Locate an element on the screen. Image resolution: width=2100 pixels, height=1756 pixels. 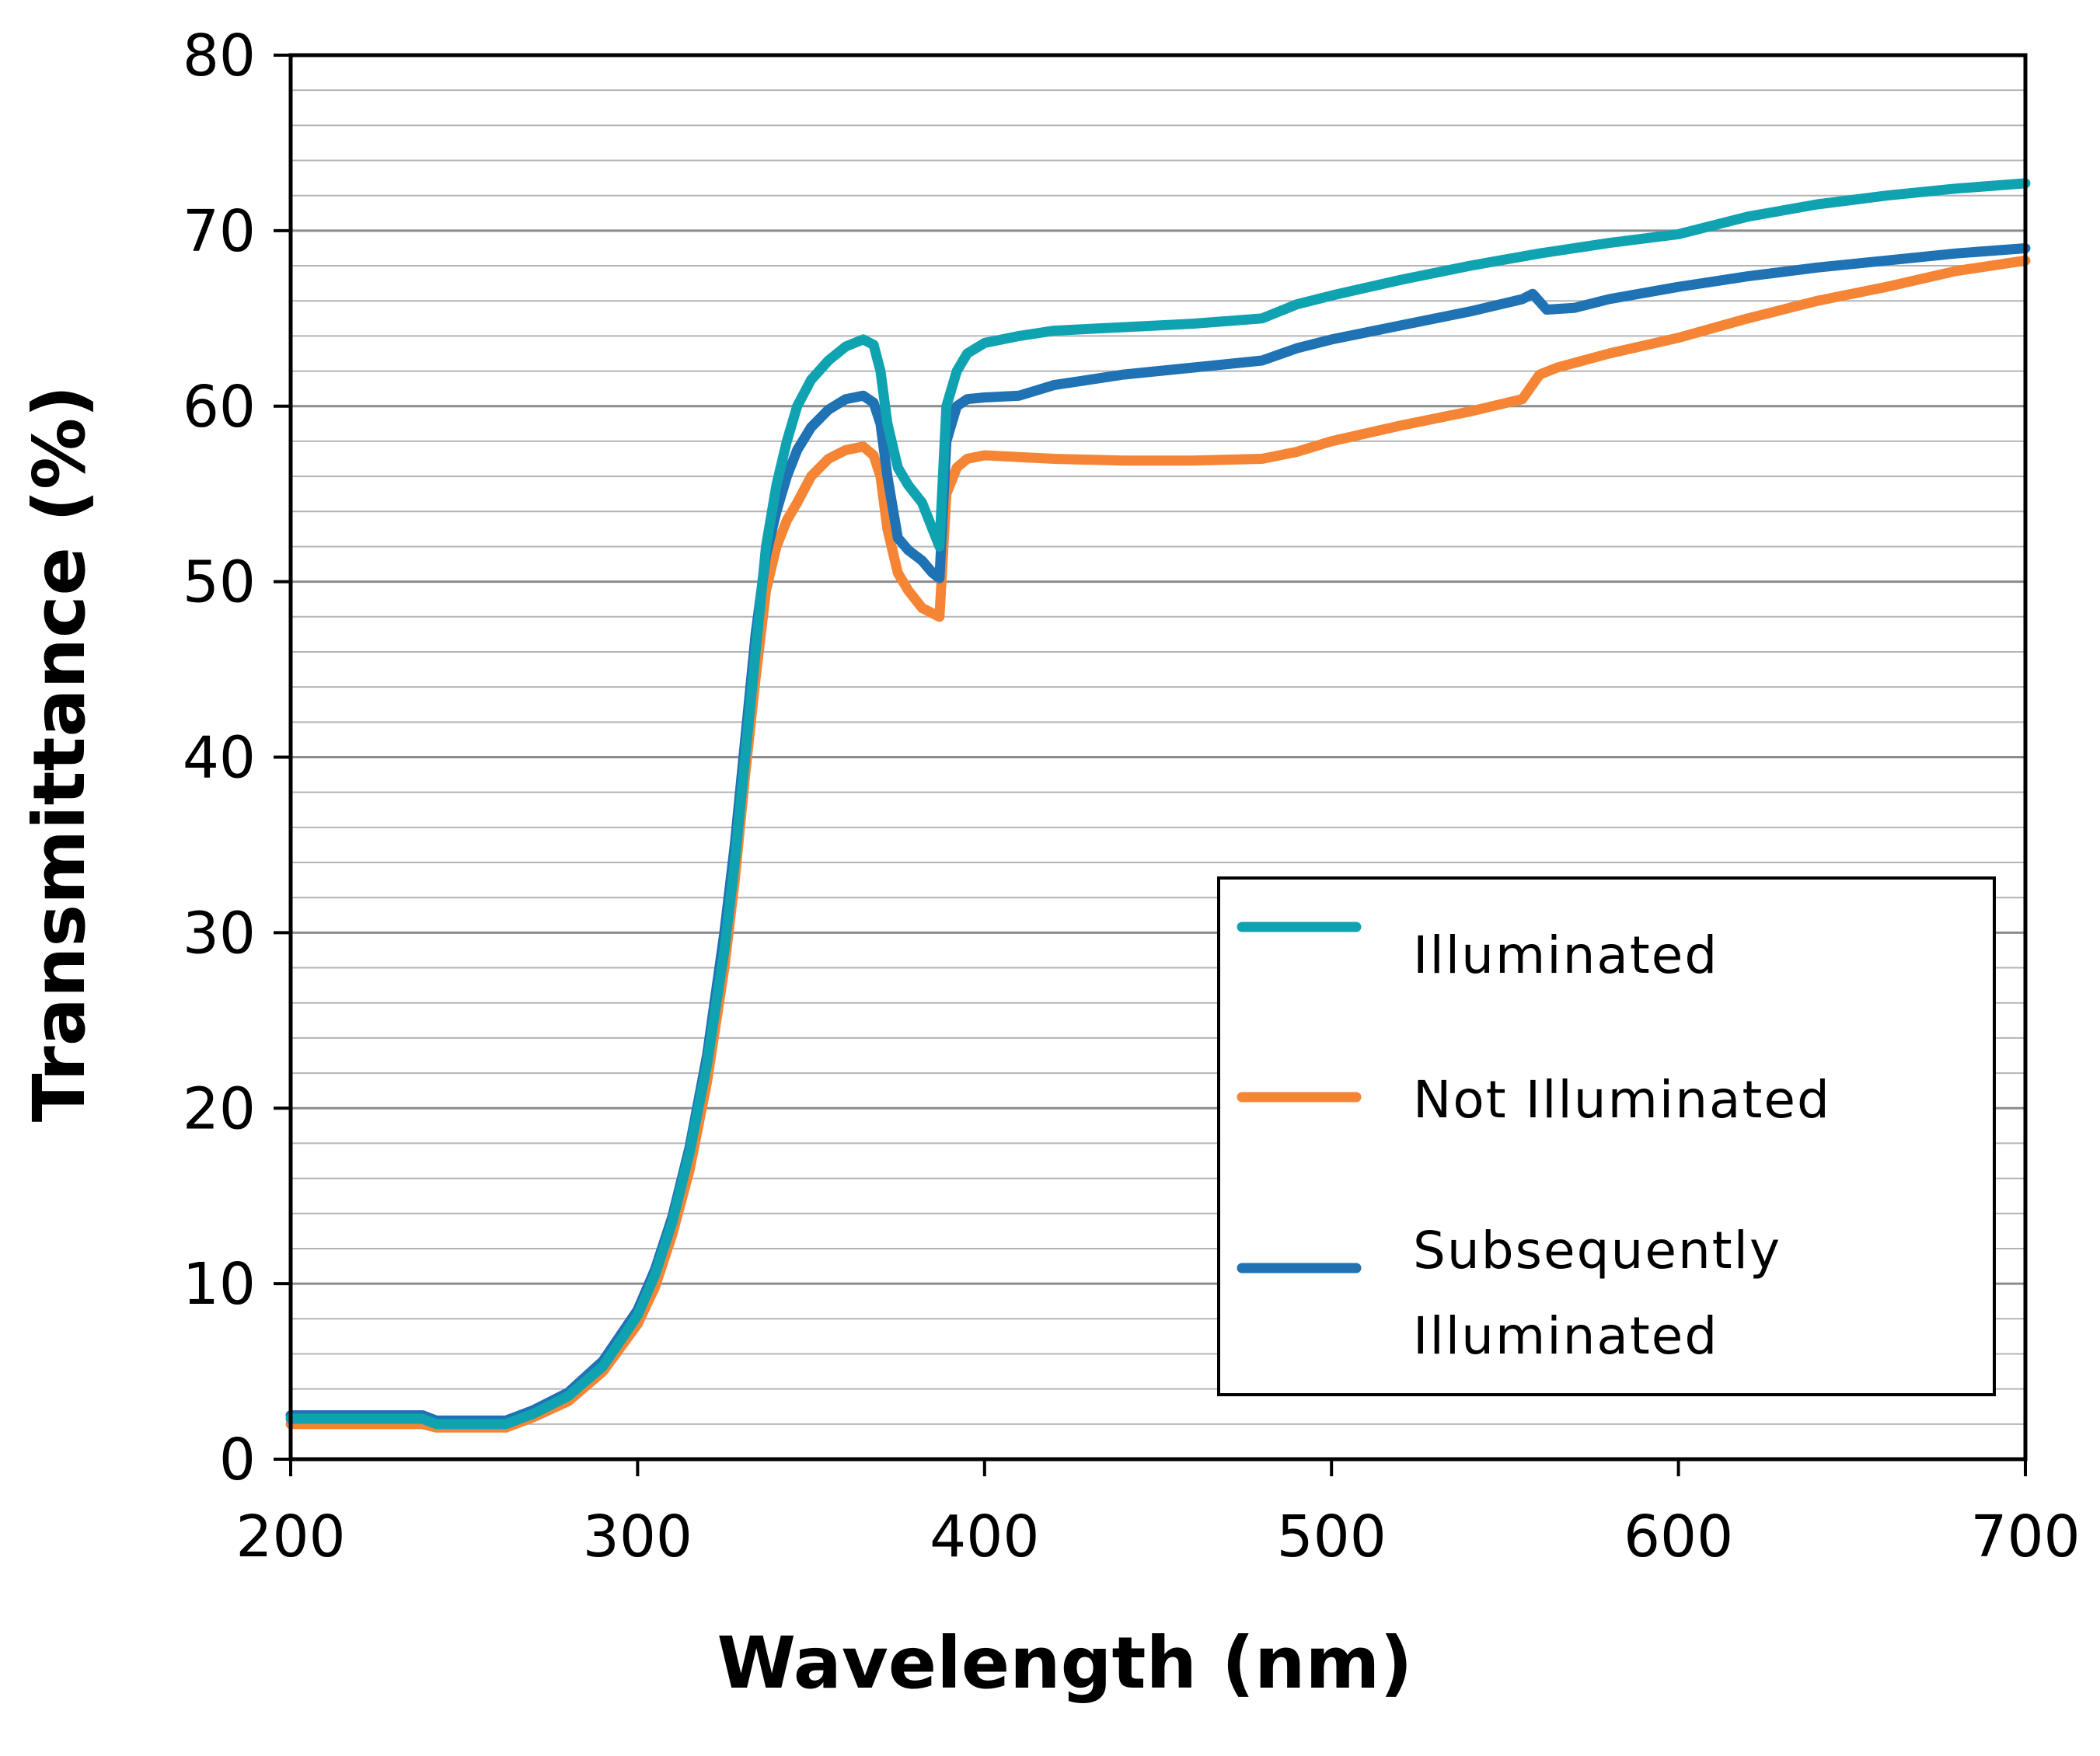
legend-label-illuminated: Illuminated is located at coordinates (1565, 955).